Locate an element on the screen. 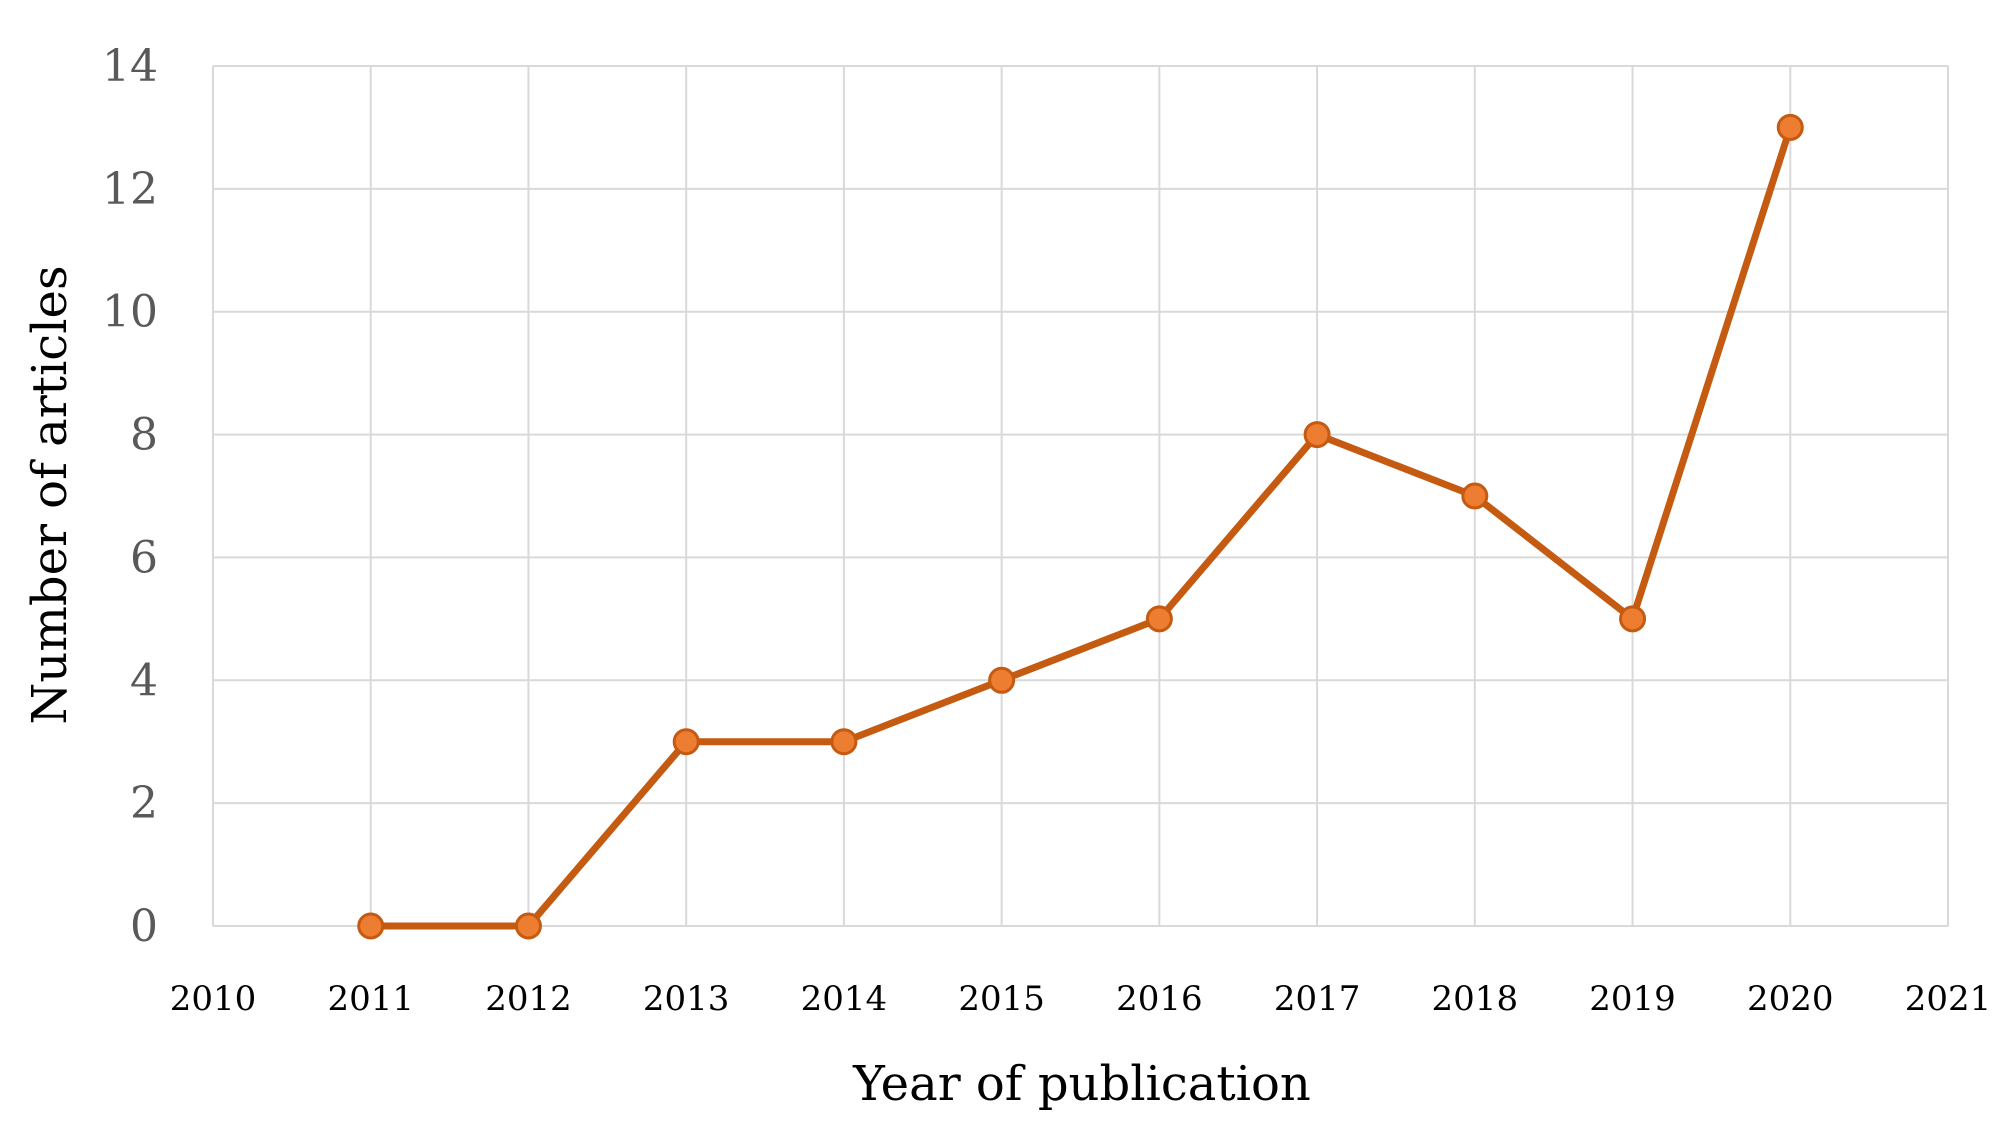 The width and height of the screenshot is (2013, 1126). x-tick-label: 2015 is located at coordinates (1001, 999).